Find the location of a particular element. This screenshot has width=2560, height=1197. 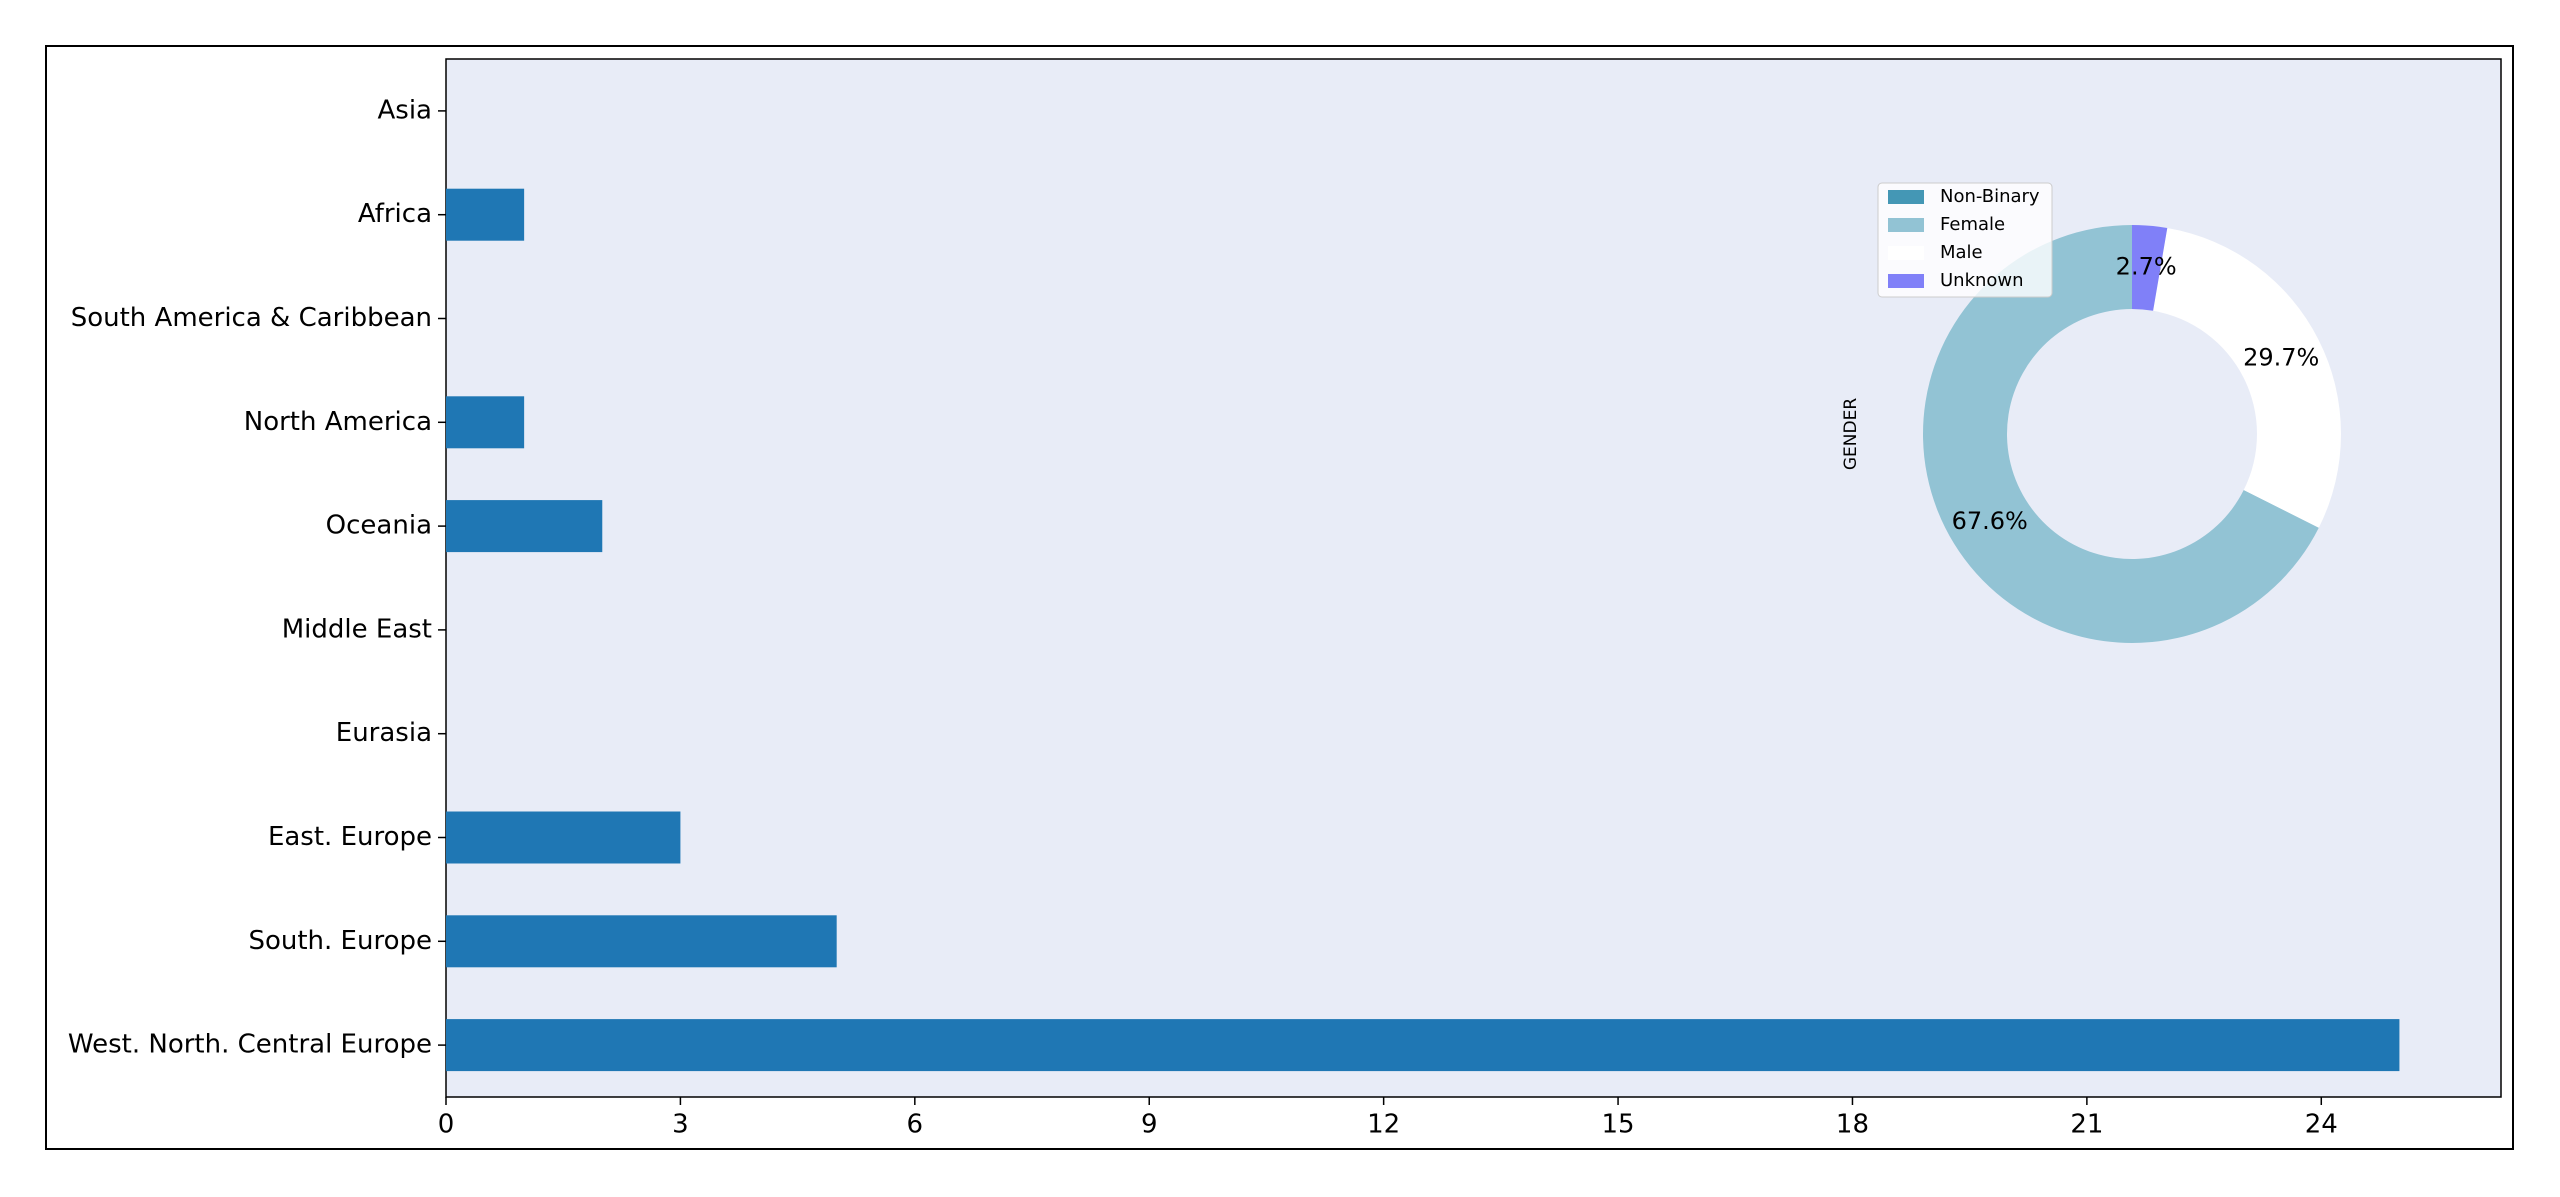

y-tick-label: East. Europe is located at coordinates (350, 837).